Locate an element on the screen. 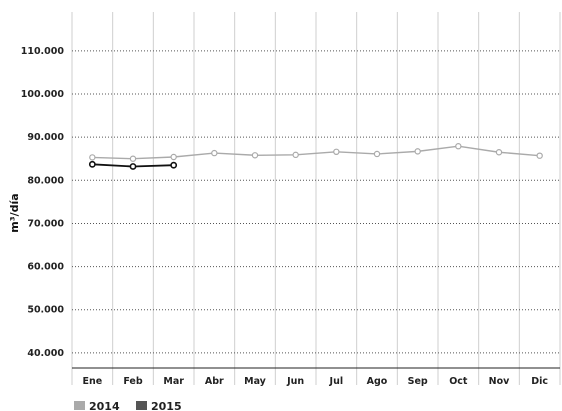 Image resolution: width=562 pixels, height=411 pixels. y-axis-label: m³/día is located at coordinates (14, 212).